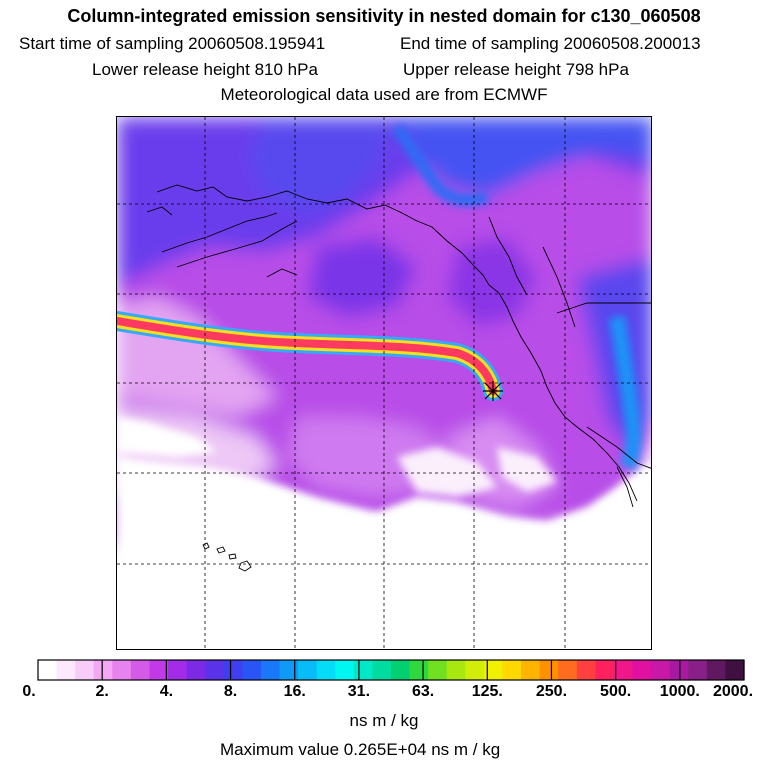  What do you see at coordinates (551, 691) in the screenshot?
I see `colorbar-tick-label: 250.` at bounding box center [551, 691].